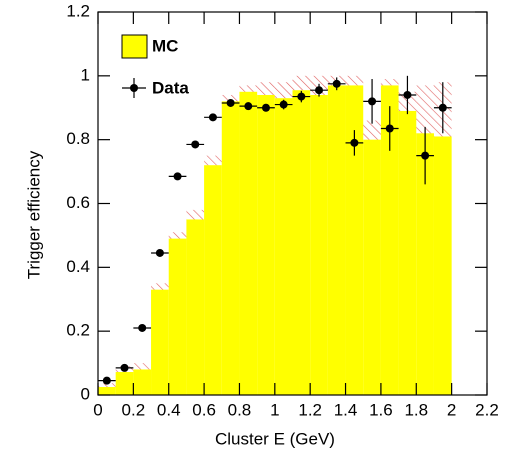 Image resolution: width=507 pixels, height=459 pixels. I want to click on legend-swatch-mc, so click(134, 46).